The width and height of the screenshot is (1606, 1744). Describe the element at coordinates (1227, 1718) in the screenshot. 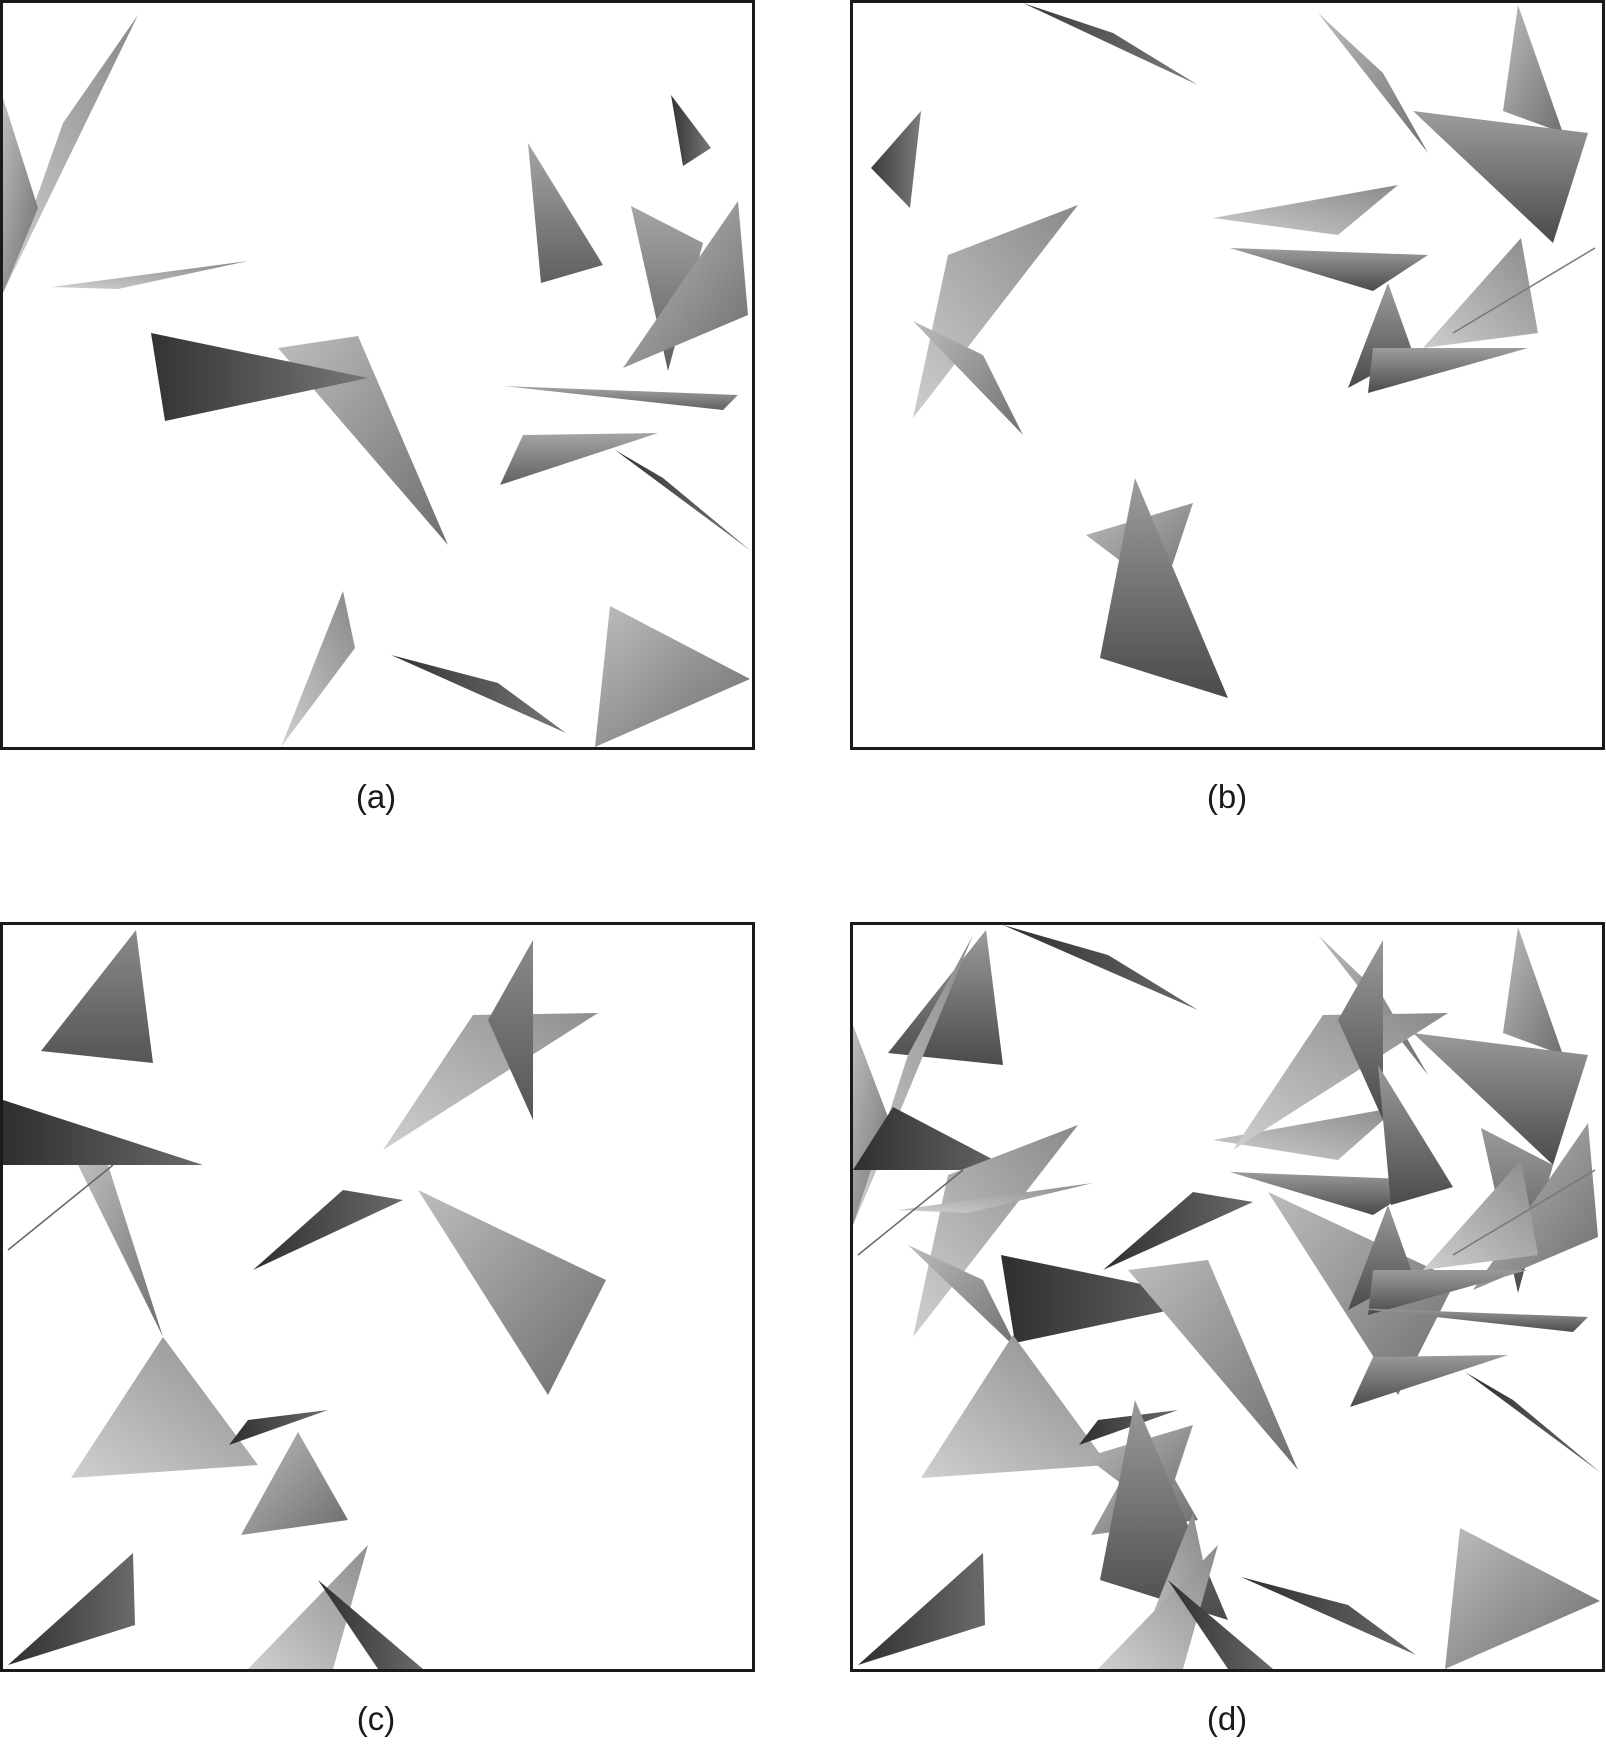

I see `caption-d: (d)` at that location.